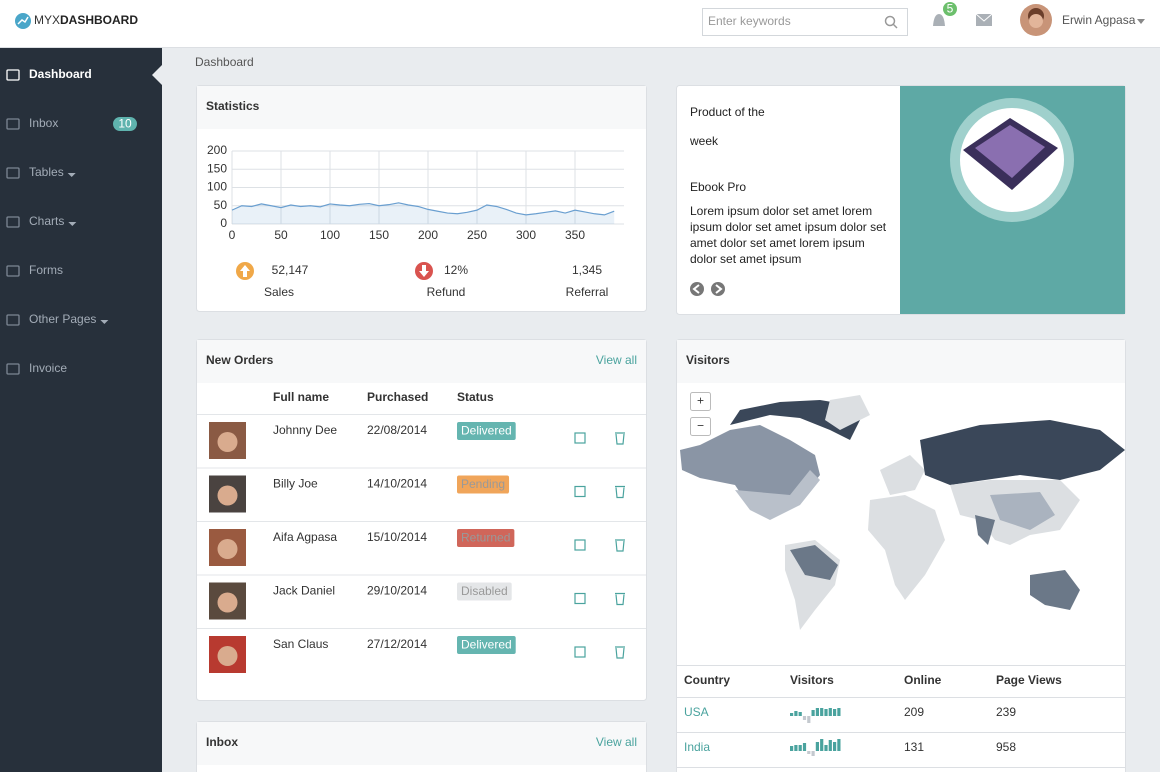 This screenshot has width=1160, height=772. I want to click on country-link: India, so click(697, 747).